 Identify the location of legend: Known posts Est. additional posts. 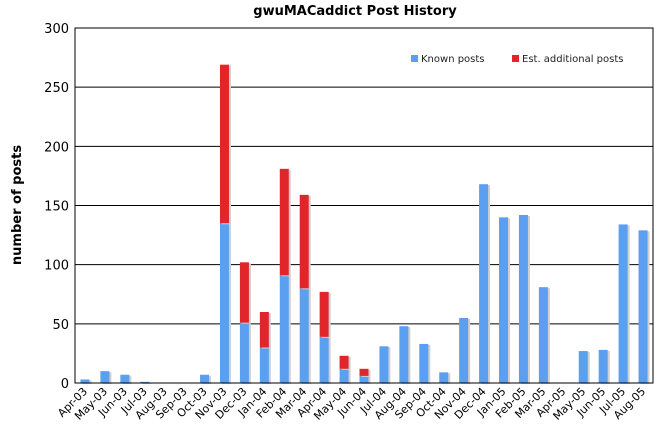
(517, 59).